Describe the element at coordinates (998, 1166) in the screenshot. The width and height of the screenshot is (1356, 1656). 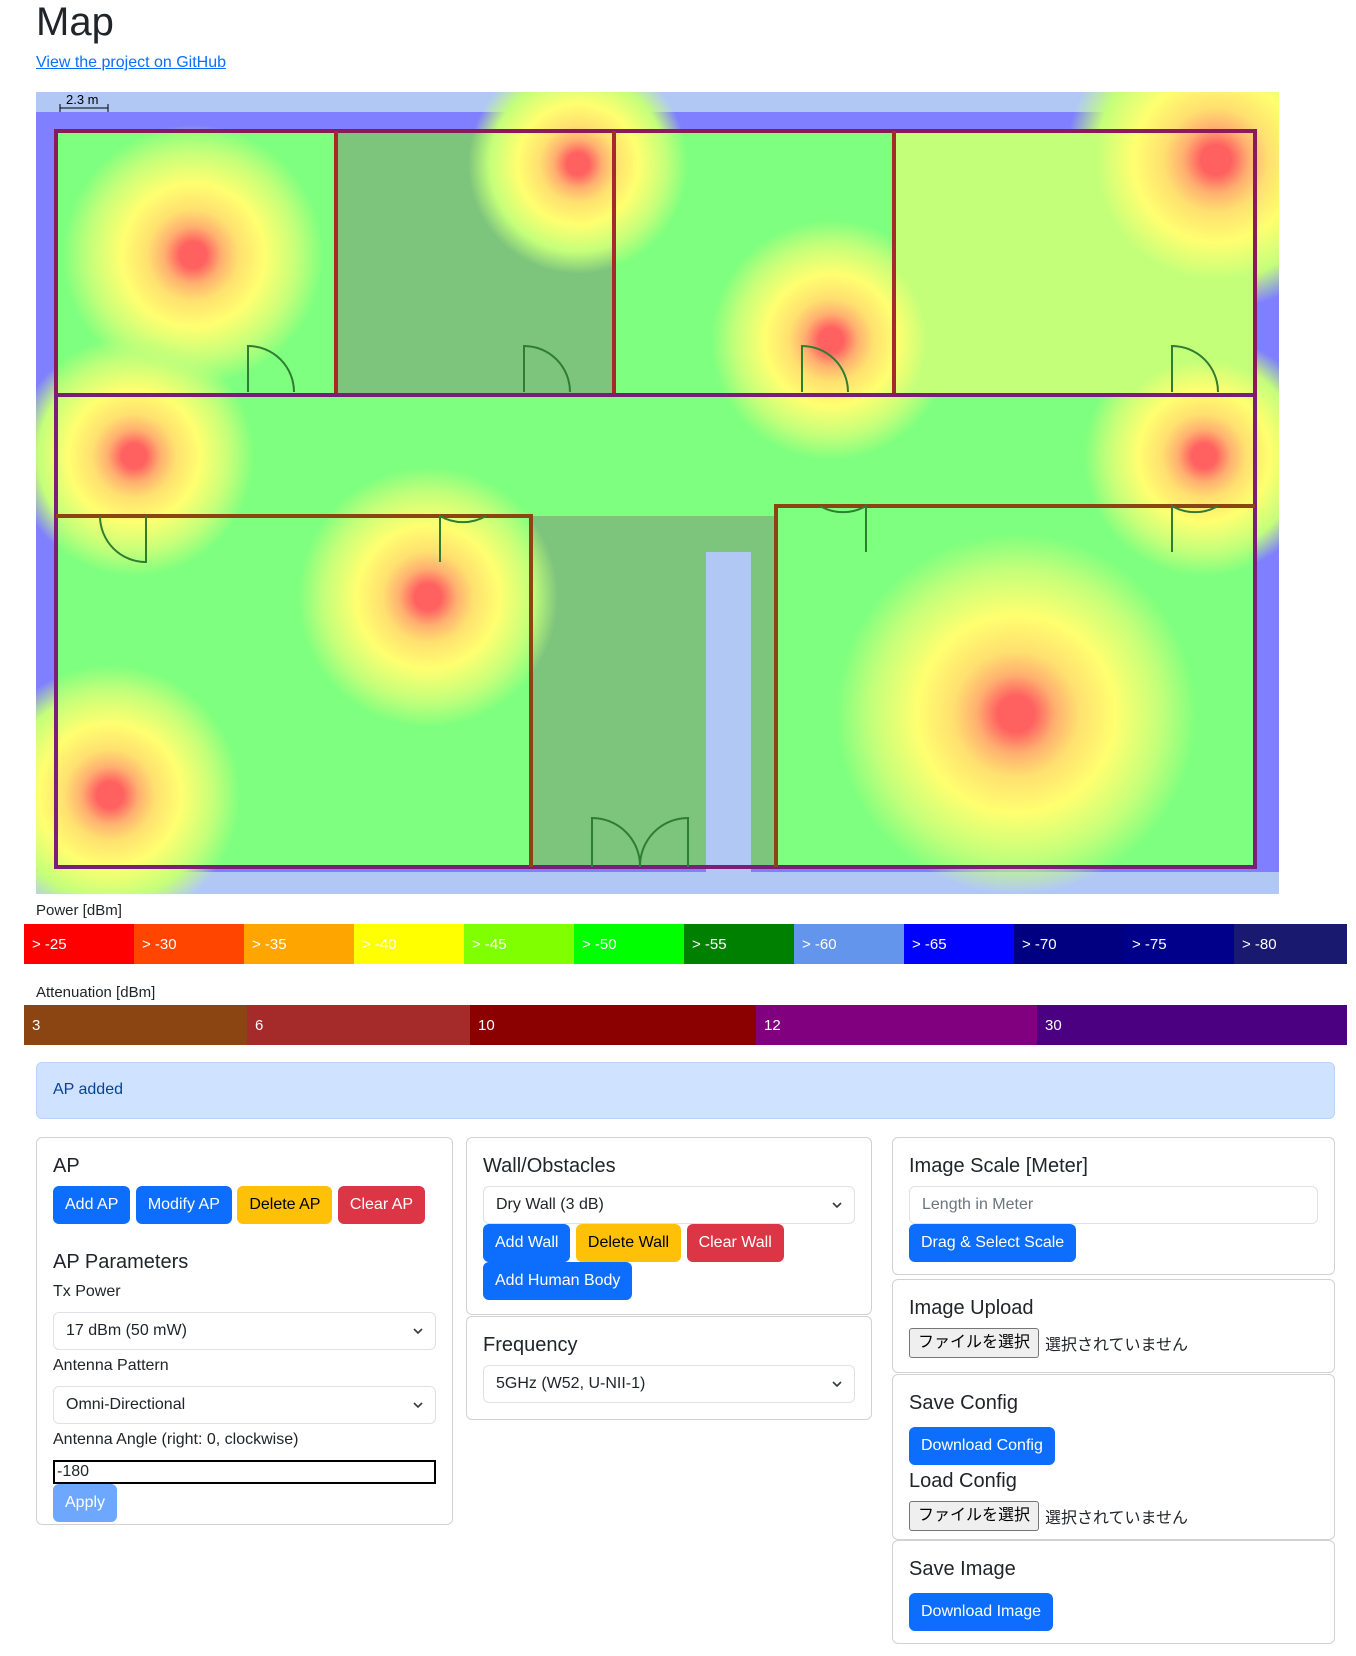
I see `image-scale-title: Image Scale [Meter]` at that location.